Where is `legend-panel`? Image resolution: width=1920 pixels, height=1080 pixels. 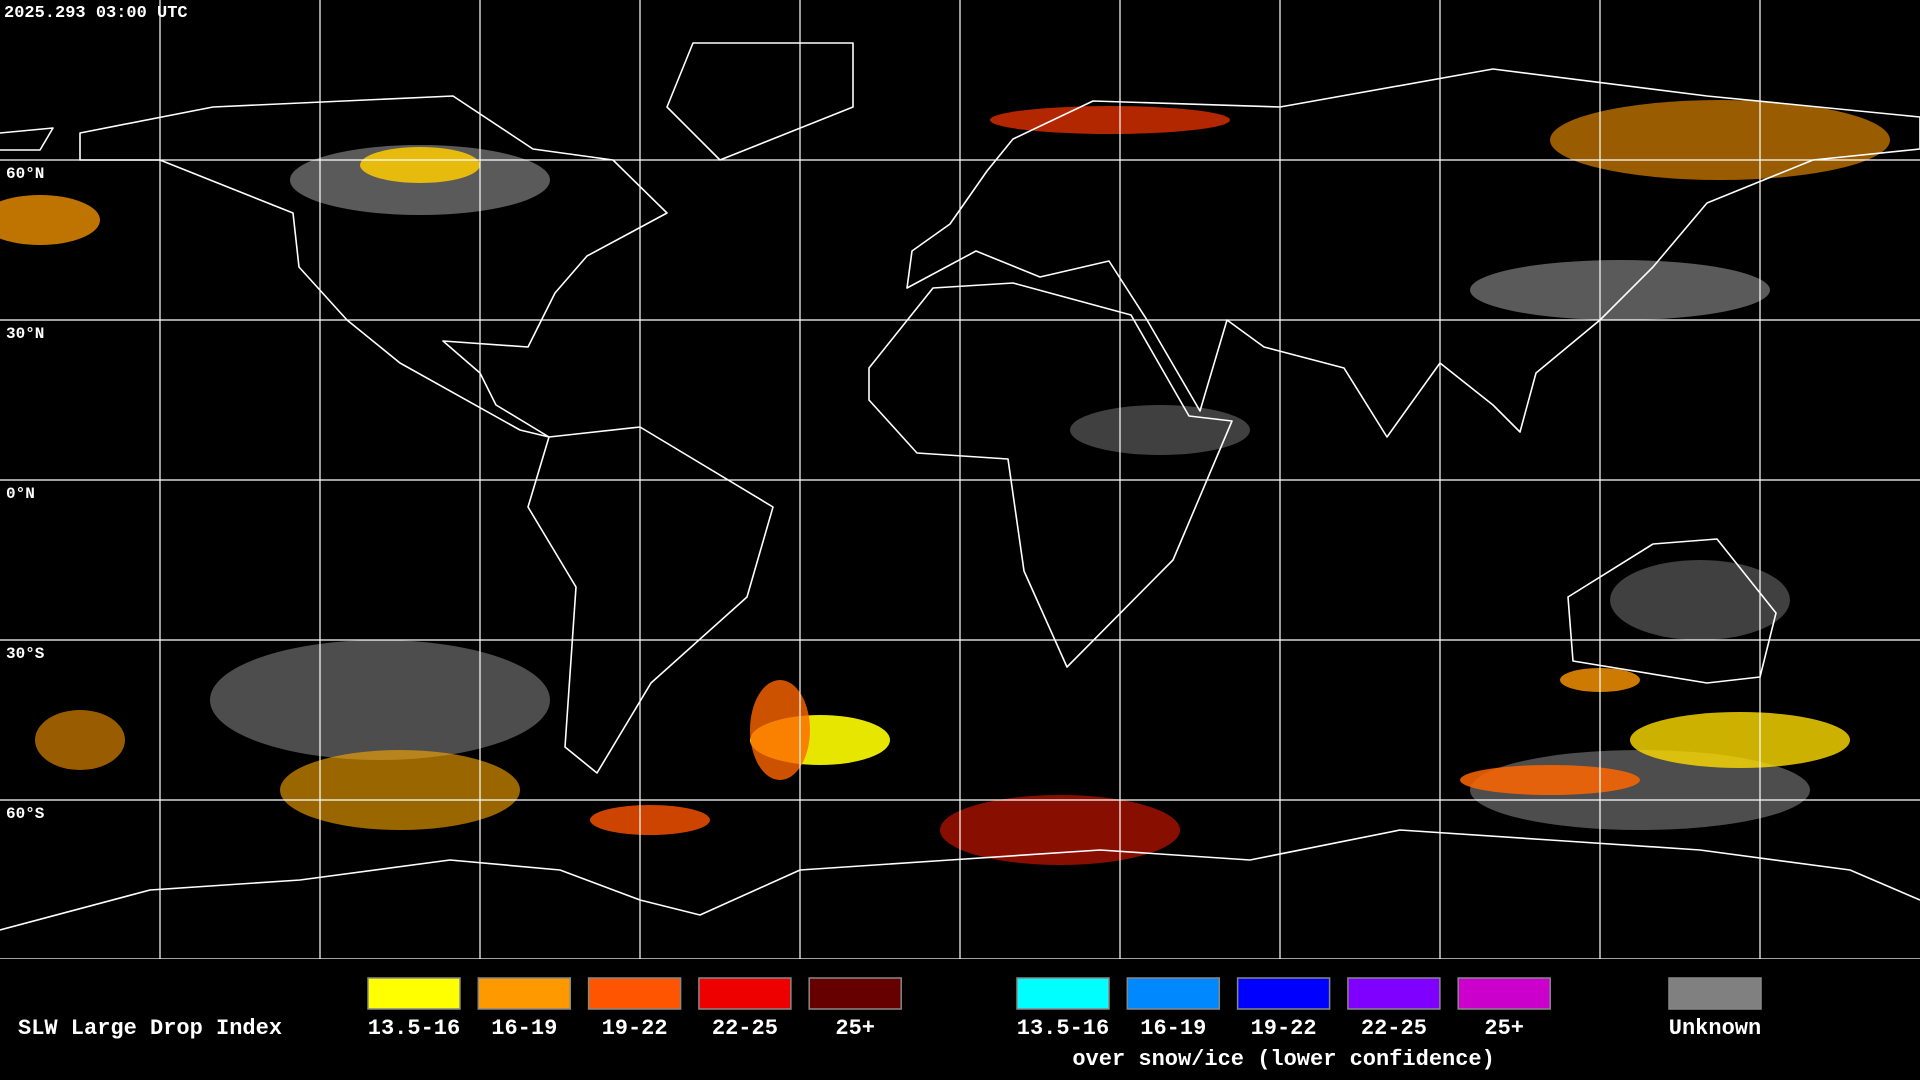
legend-panel is located at coordinates (960, 1019).